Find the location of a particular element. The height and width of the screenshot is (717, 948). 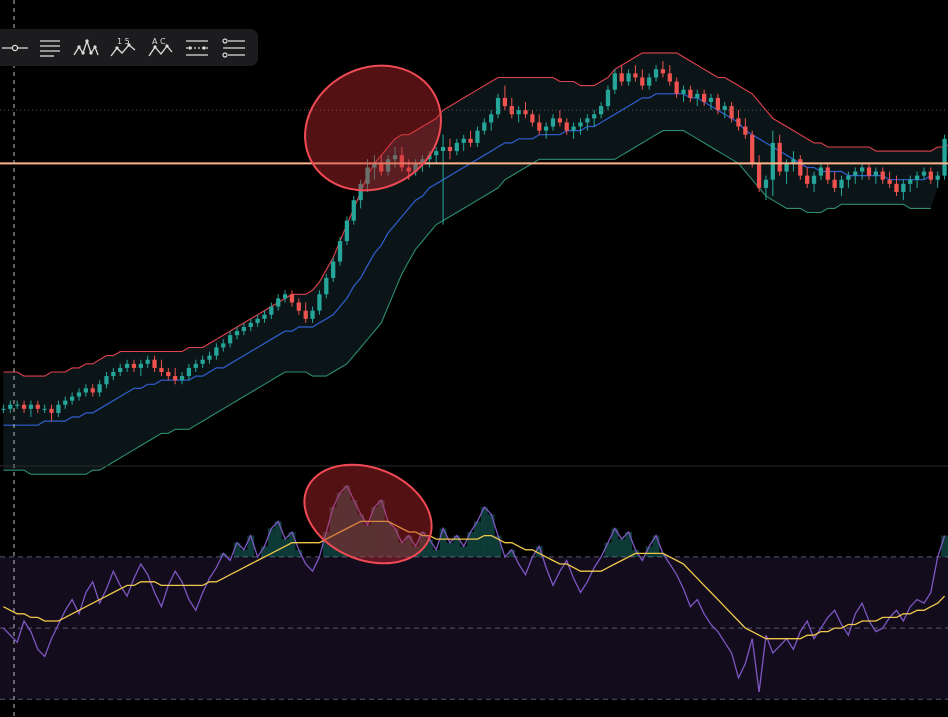

horizontal-ray-tool-icon is located at coordinates (15, 47).